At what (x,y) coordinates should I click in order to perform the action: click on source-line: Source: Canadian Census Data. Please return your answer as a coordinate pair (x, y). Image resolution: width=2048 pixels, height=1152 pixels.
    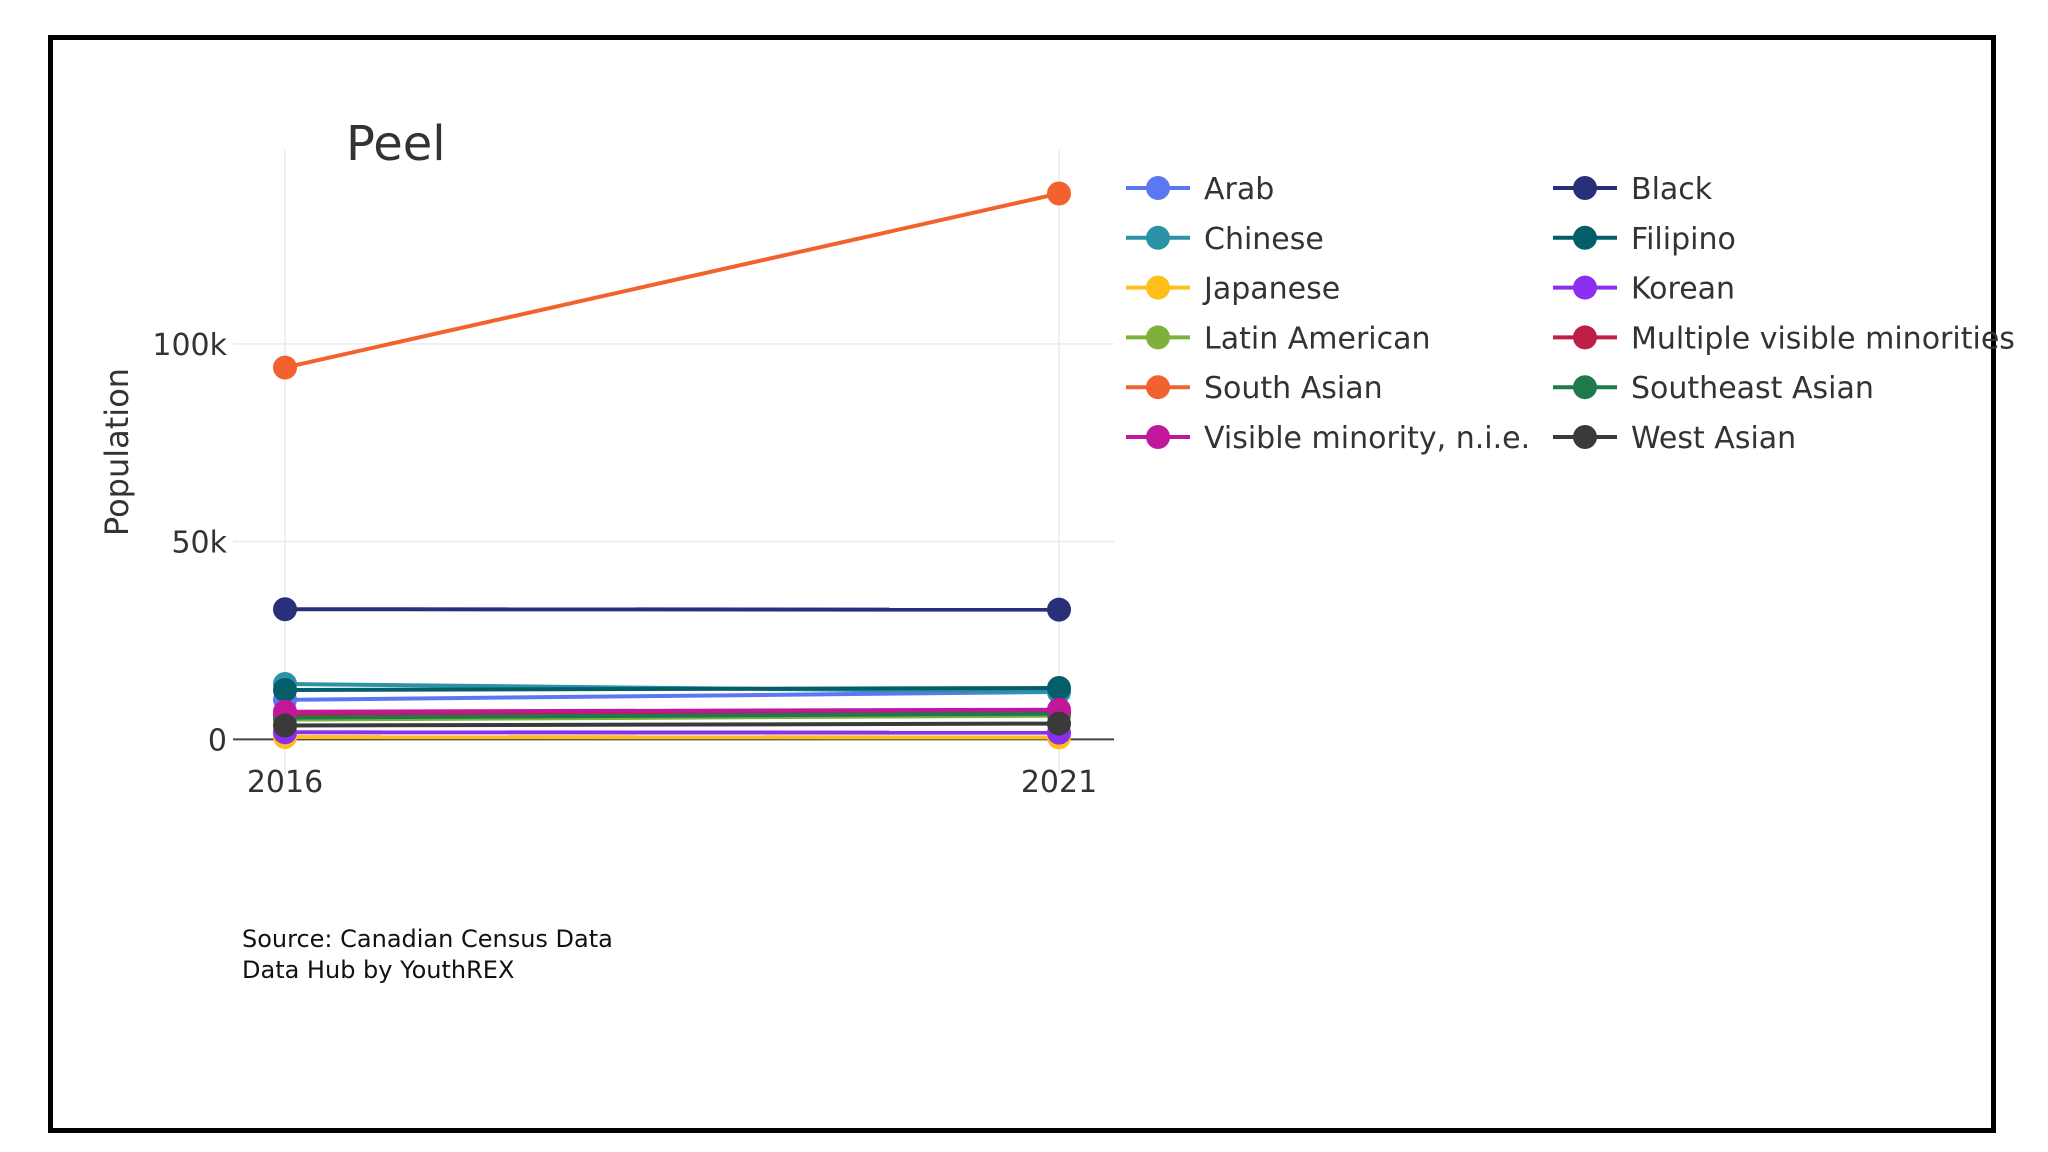
    Looking at the image, I should click on (427, 939).